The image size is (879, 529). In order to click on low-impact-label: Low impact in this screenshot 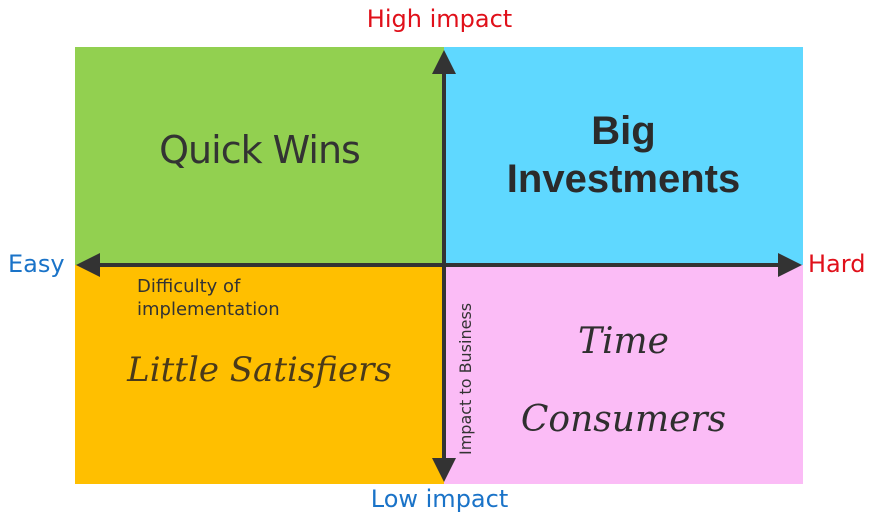, I will do `click(439, 499)`.